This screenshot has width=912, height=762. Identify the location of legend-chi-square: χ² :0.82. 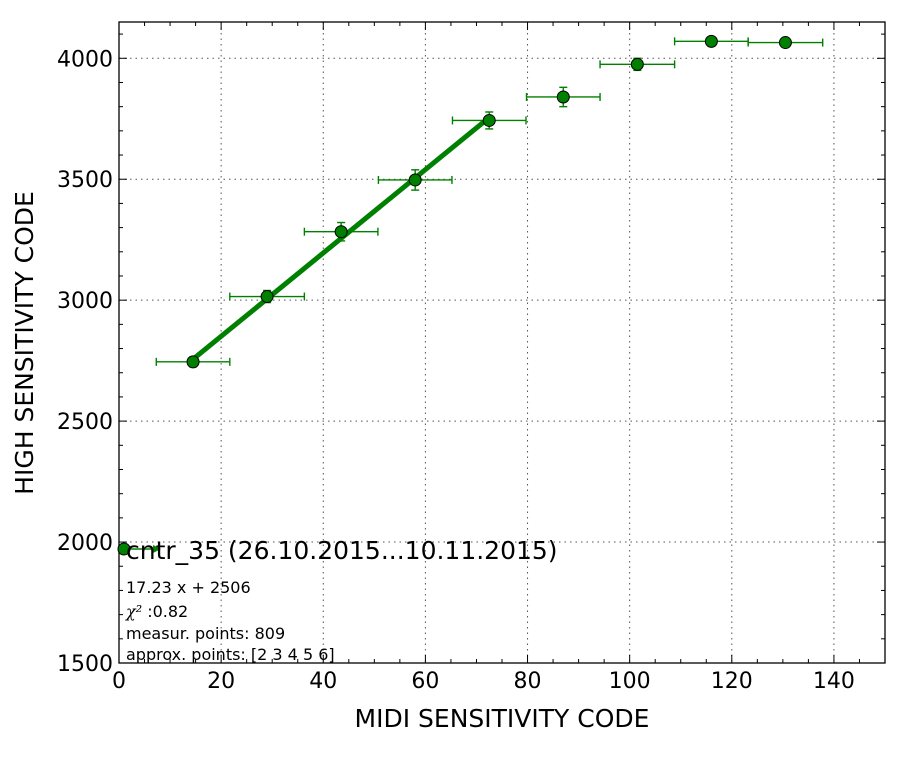
(156, 611).